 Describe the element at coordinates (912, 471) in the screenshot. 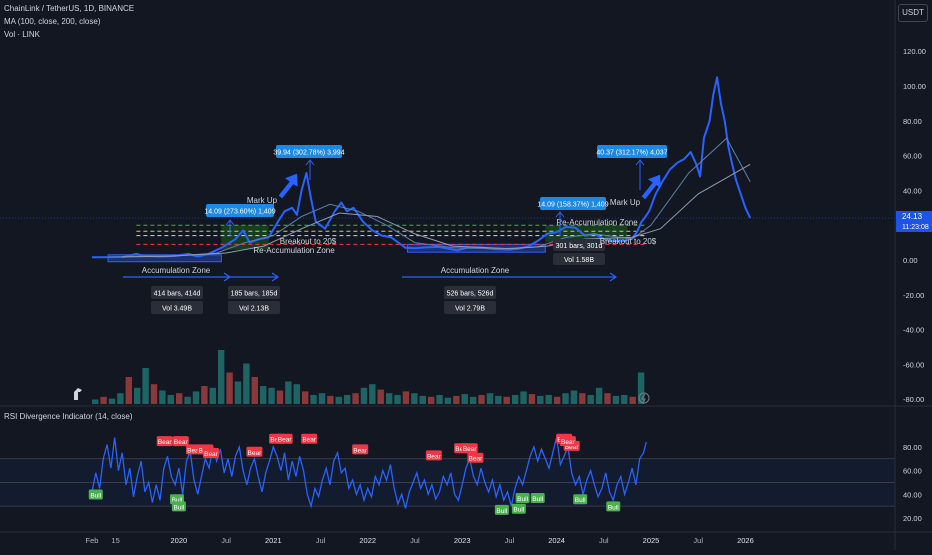

I see `rsi-axis-tick: 60.00` at that location.